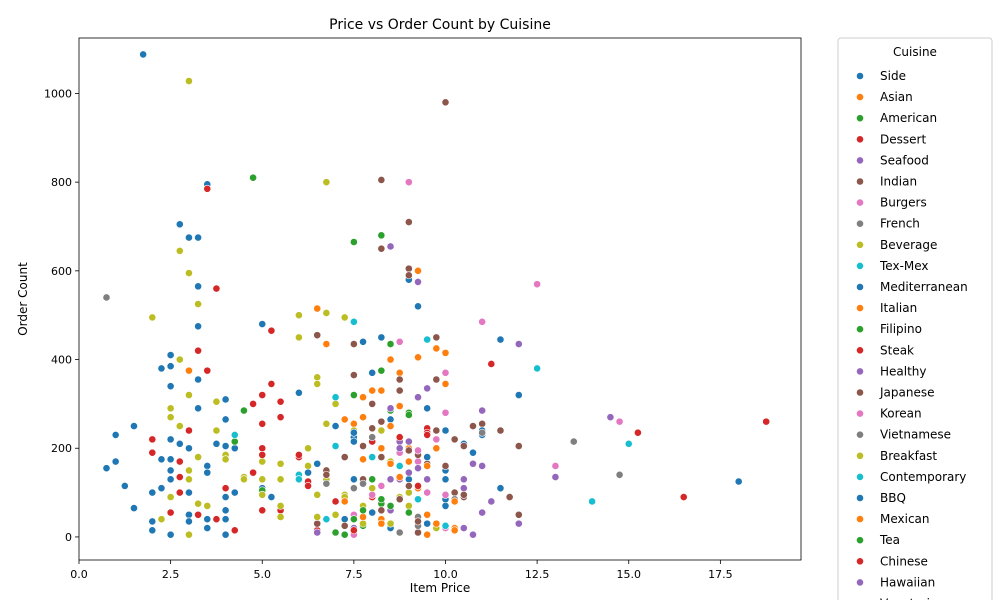 The image size is (1000, 600). What do you see at coordinates (262, 574) in the screenshot?
I see `x-tick-label: 5.0` at bounding box center [262, 574].